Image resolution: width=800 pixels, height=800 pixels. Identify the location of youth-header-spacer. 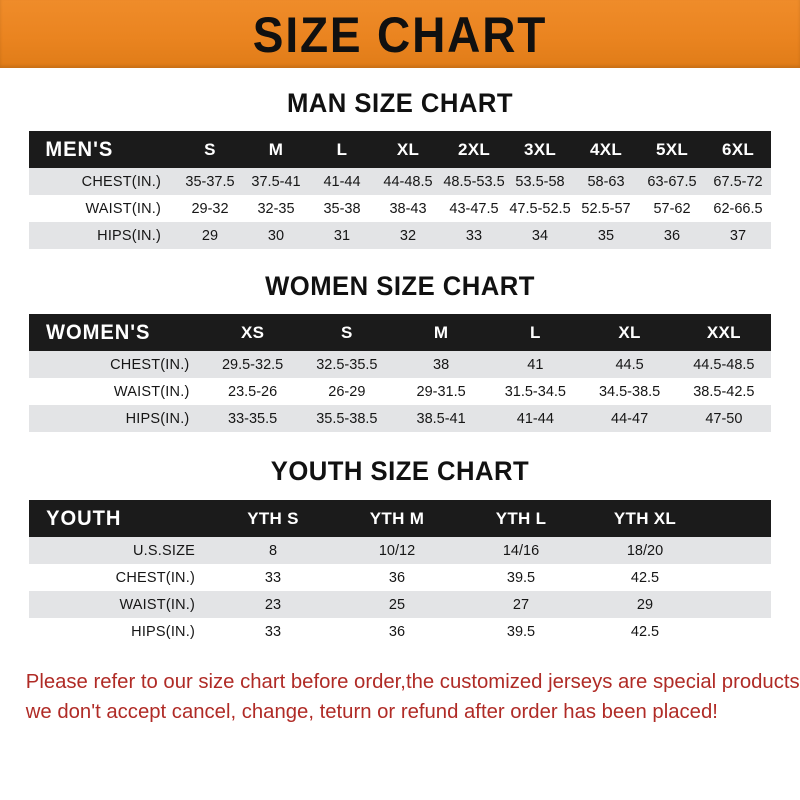
(739, 518).